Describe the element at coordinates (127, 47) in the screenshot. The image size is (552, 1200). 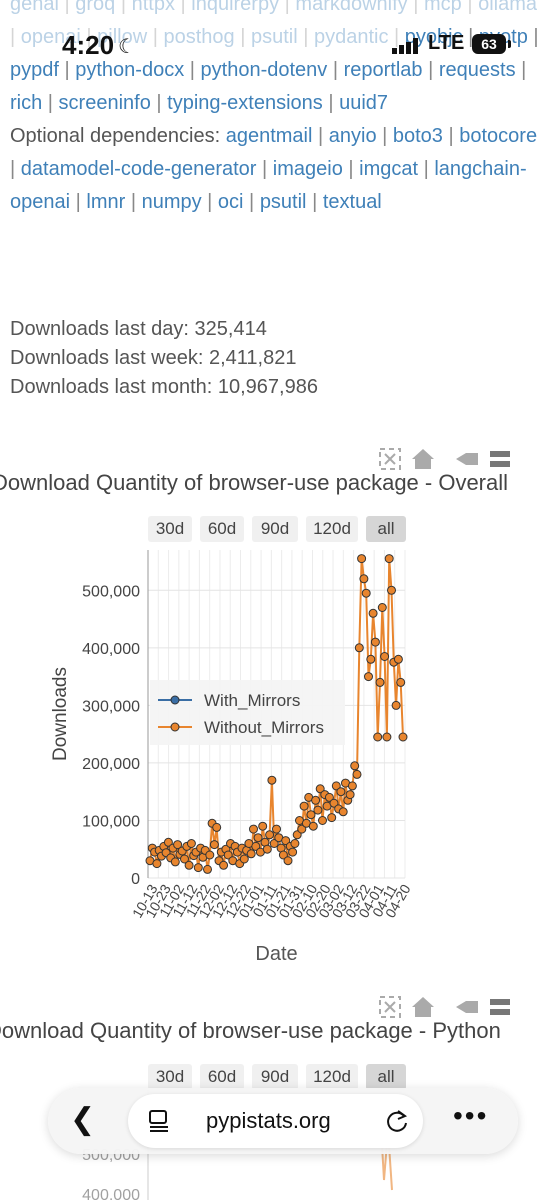
I see `moon-icon: ☾` at that location.